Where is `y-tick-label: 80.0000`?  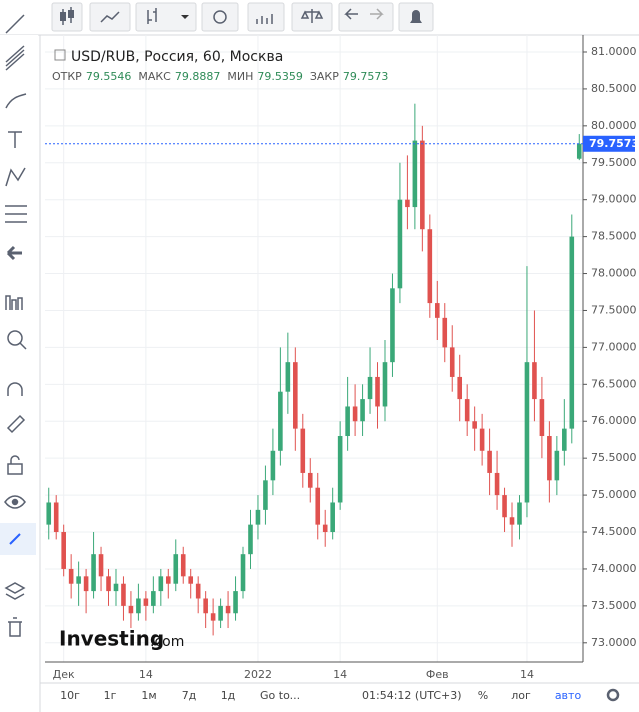
y-tick-label: 80.0000 is located at coordinates (614, 125).